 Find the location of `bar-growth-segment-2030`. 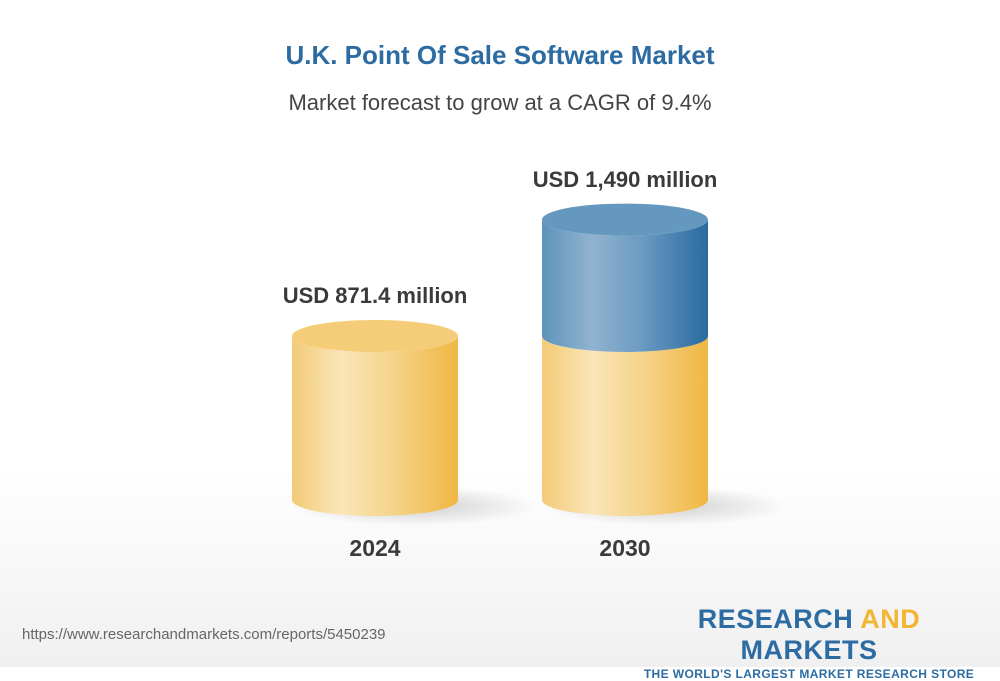

bar-growth-segment-2030 is located at coordinates (625, 285).